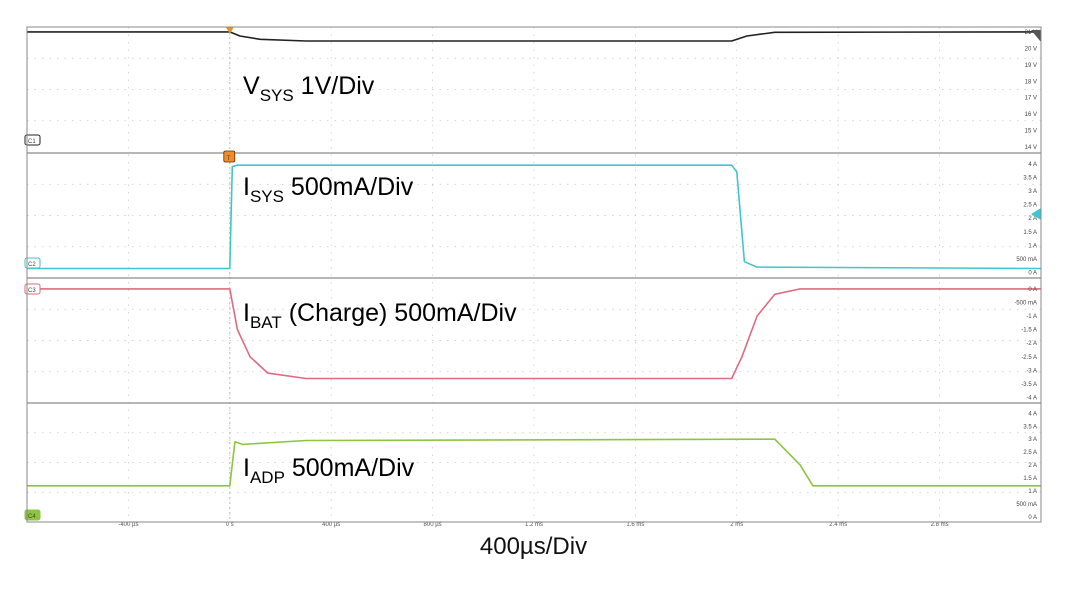 The height and width of the screenshot is (601, 1067). Describe the element at coordinates (1025, 303) in the screenshot. I see `y-tick-label: -500 mA` at that location.